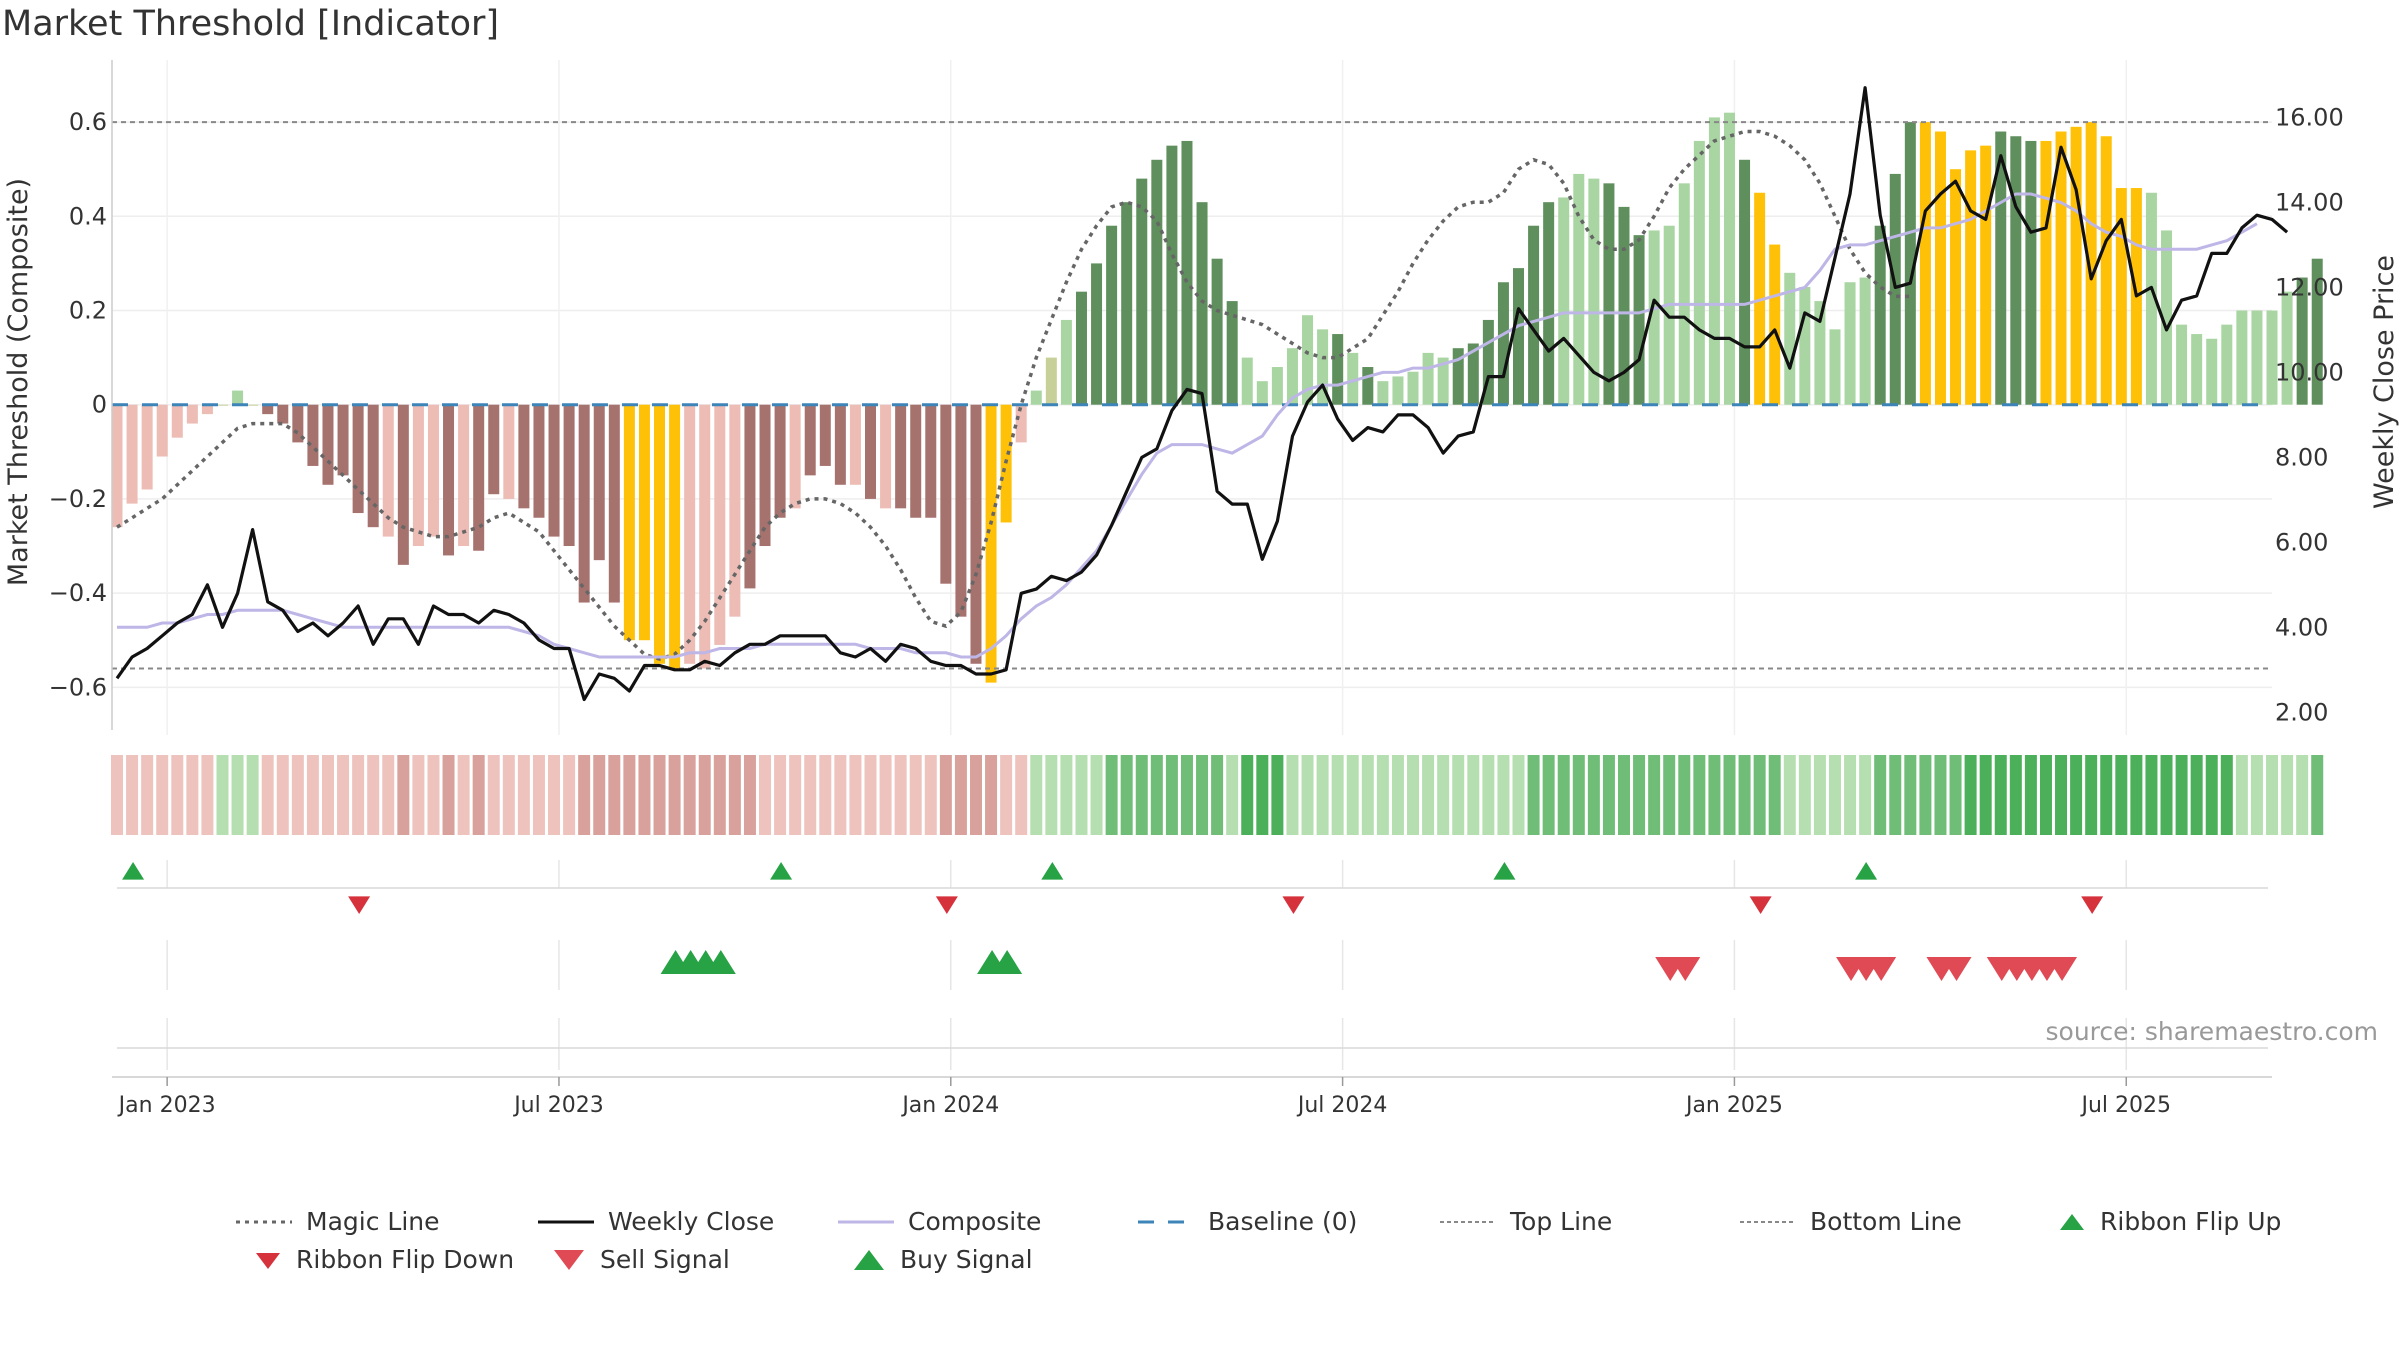 This screenshot has width=2400, height=1350. I want to click on x-tick-label: Jul 2024, so click(1342, 1105).